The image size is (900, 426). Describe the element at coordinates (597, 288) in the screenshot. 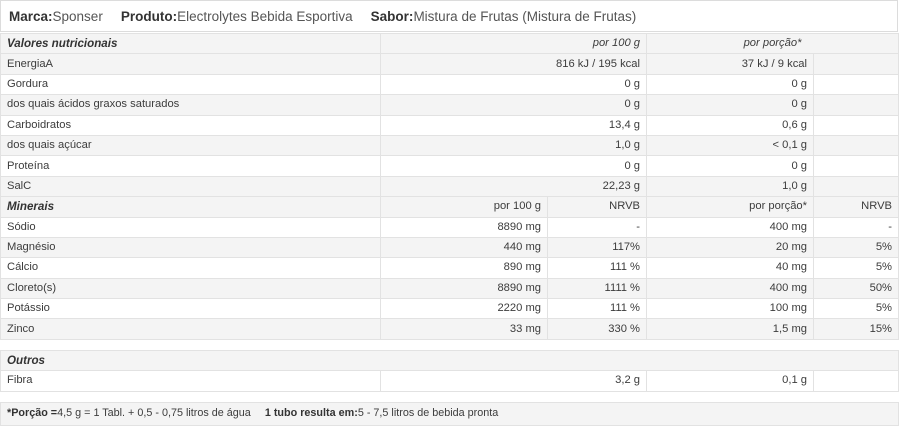

I see `mineral-nrv-100g: 1111 %` at that location.